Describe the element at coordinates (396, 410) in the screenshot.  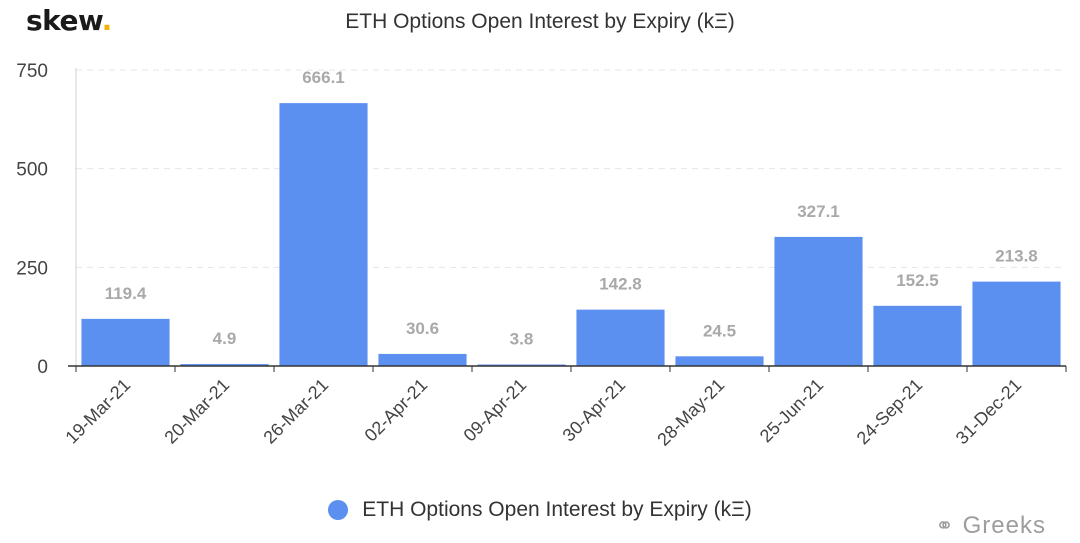
I see `x-tick-label: 02-Apr-21` at that location.